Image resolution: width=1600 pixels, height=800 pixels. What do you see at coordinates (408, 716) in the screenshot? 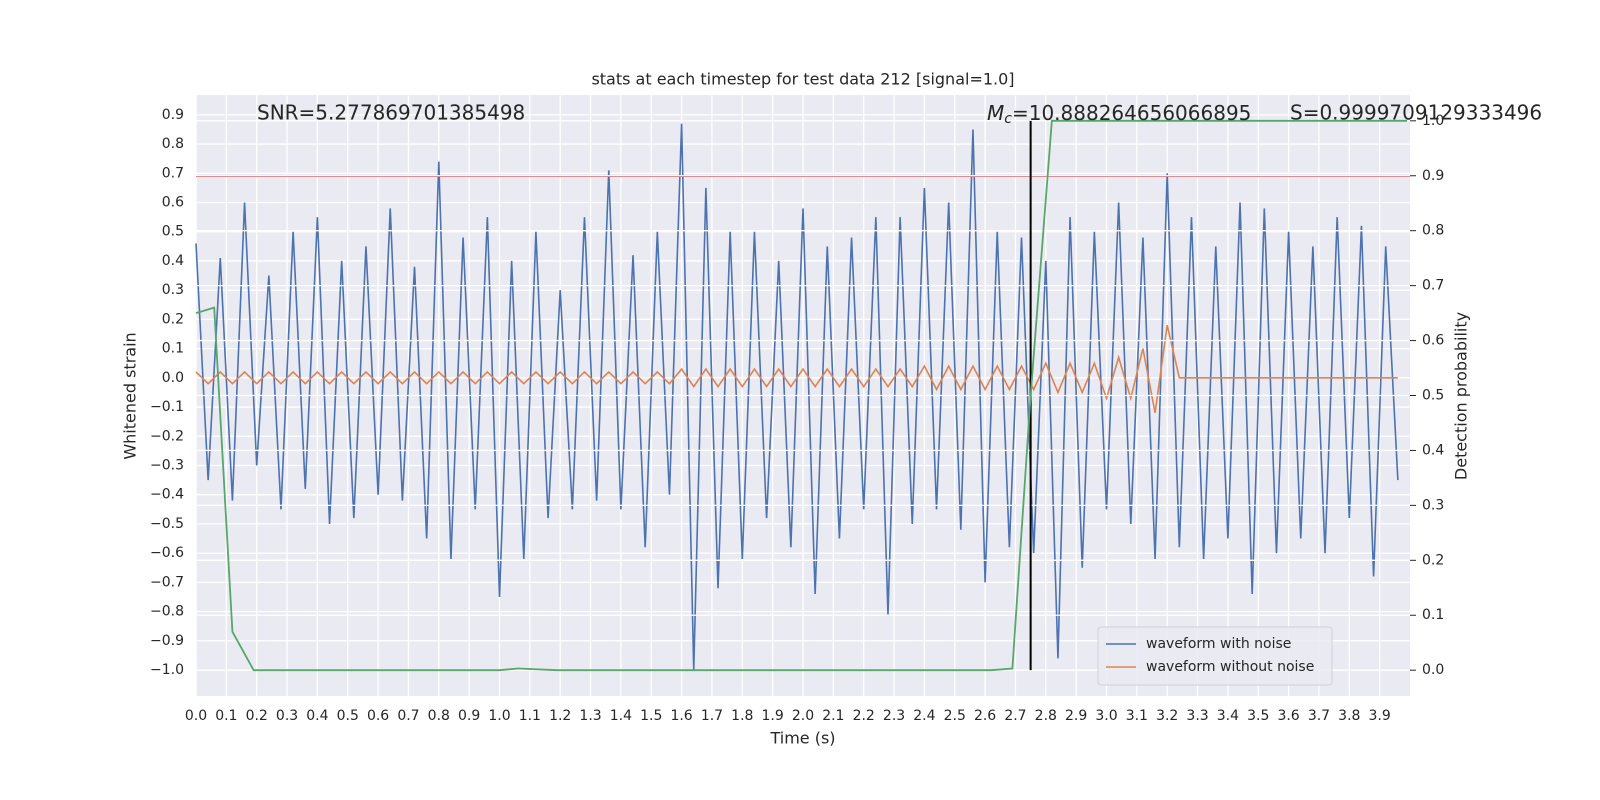
I see `x-tick-label: 0.7` at bounding box center [408, 716].